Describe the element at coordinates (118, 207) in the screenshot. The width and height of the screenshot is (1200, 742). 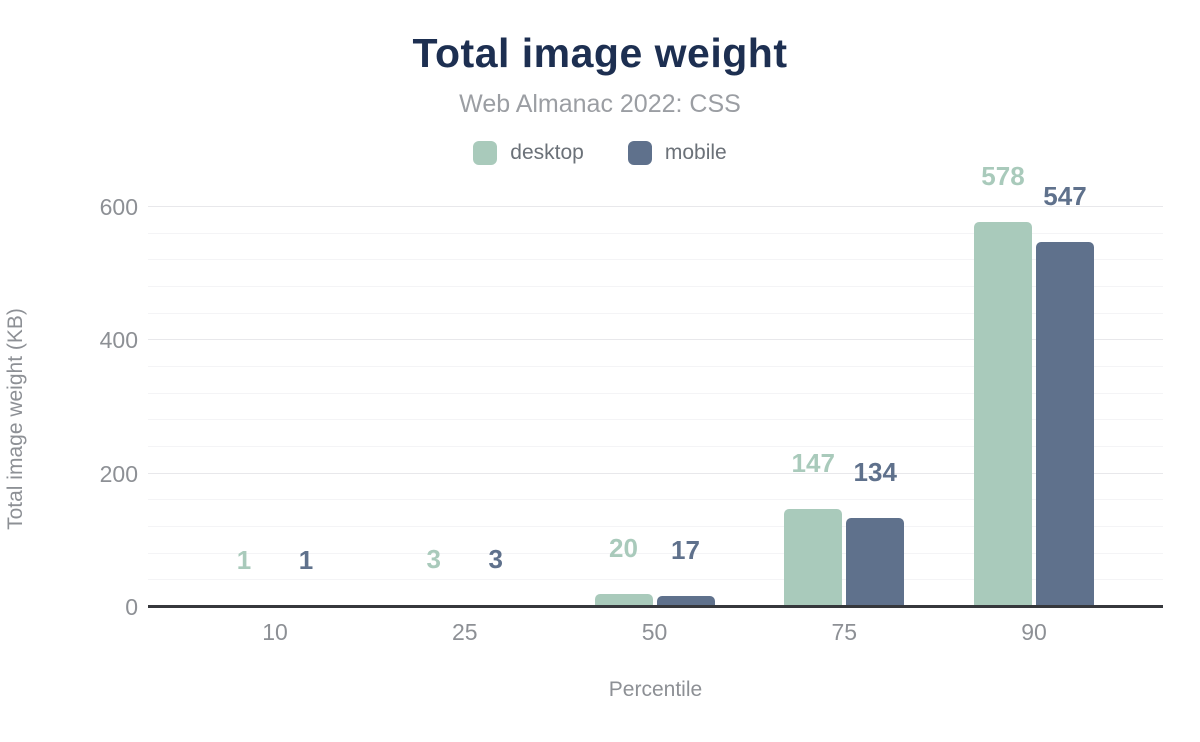
I see `y-tick-label: 600` at that location.